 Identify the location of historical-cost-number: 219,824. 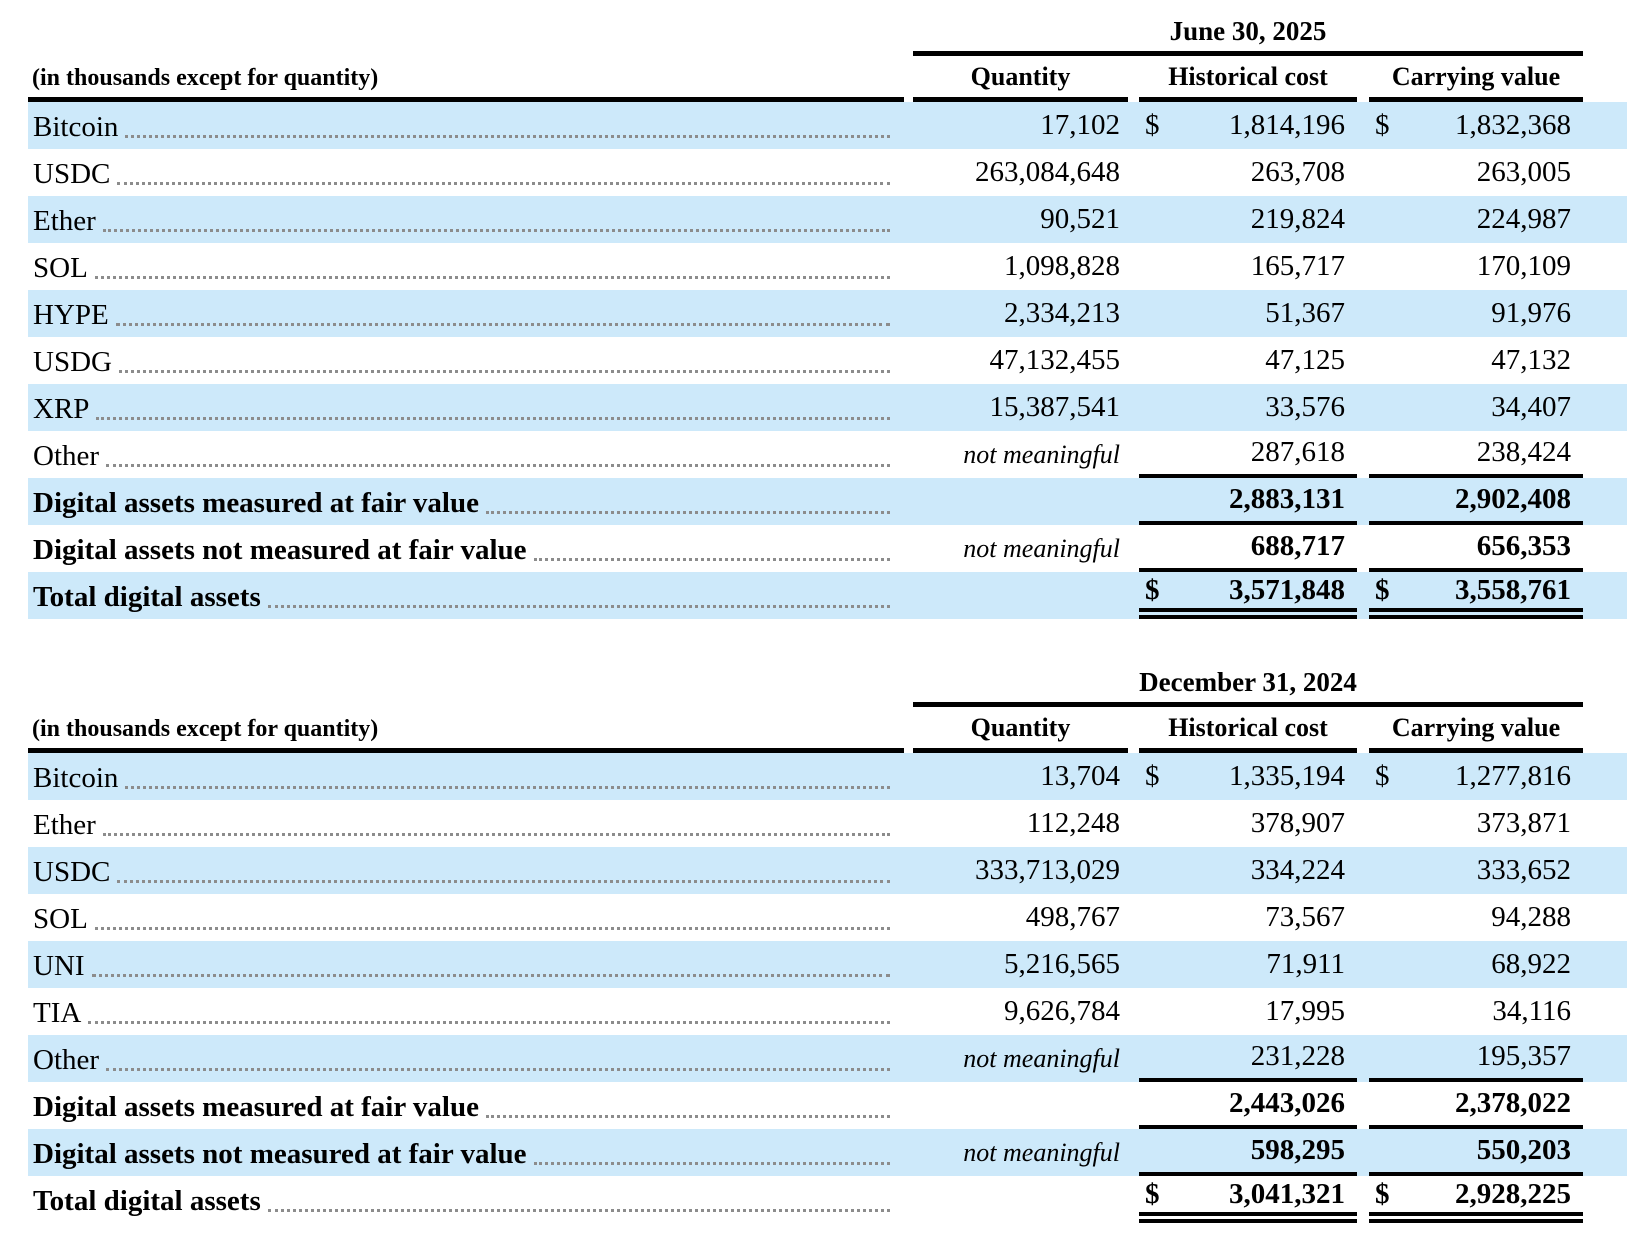
(1297, 219).